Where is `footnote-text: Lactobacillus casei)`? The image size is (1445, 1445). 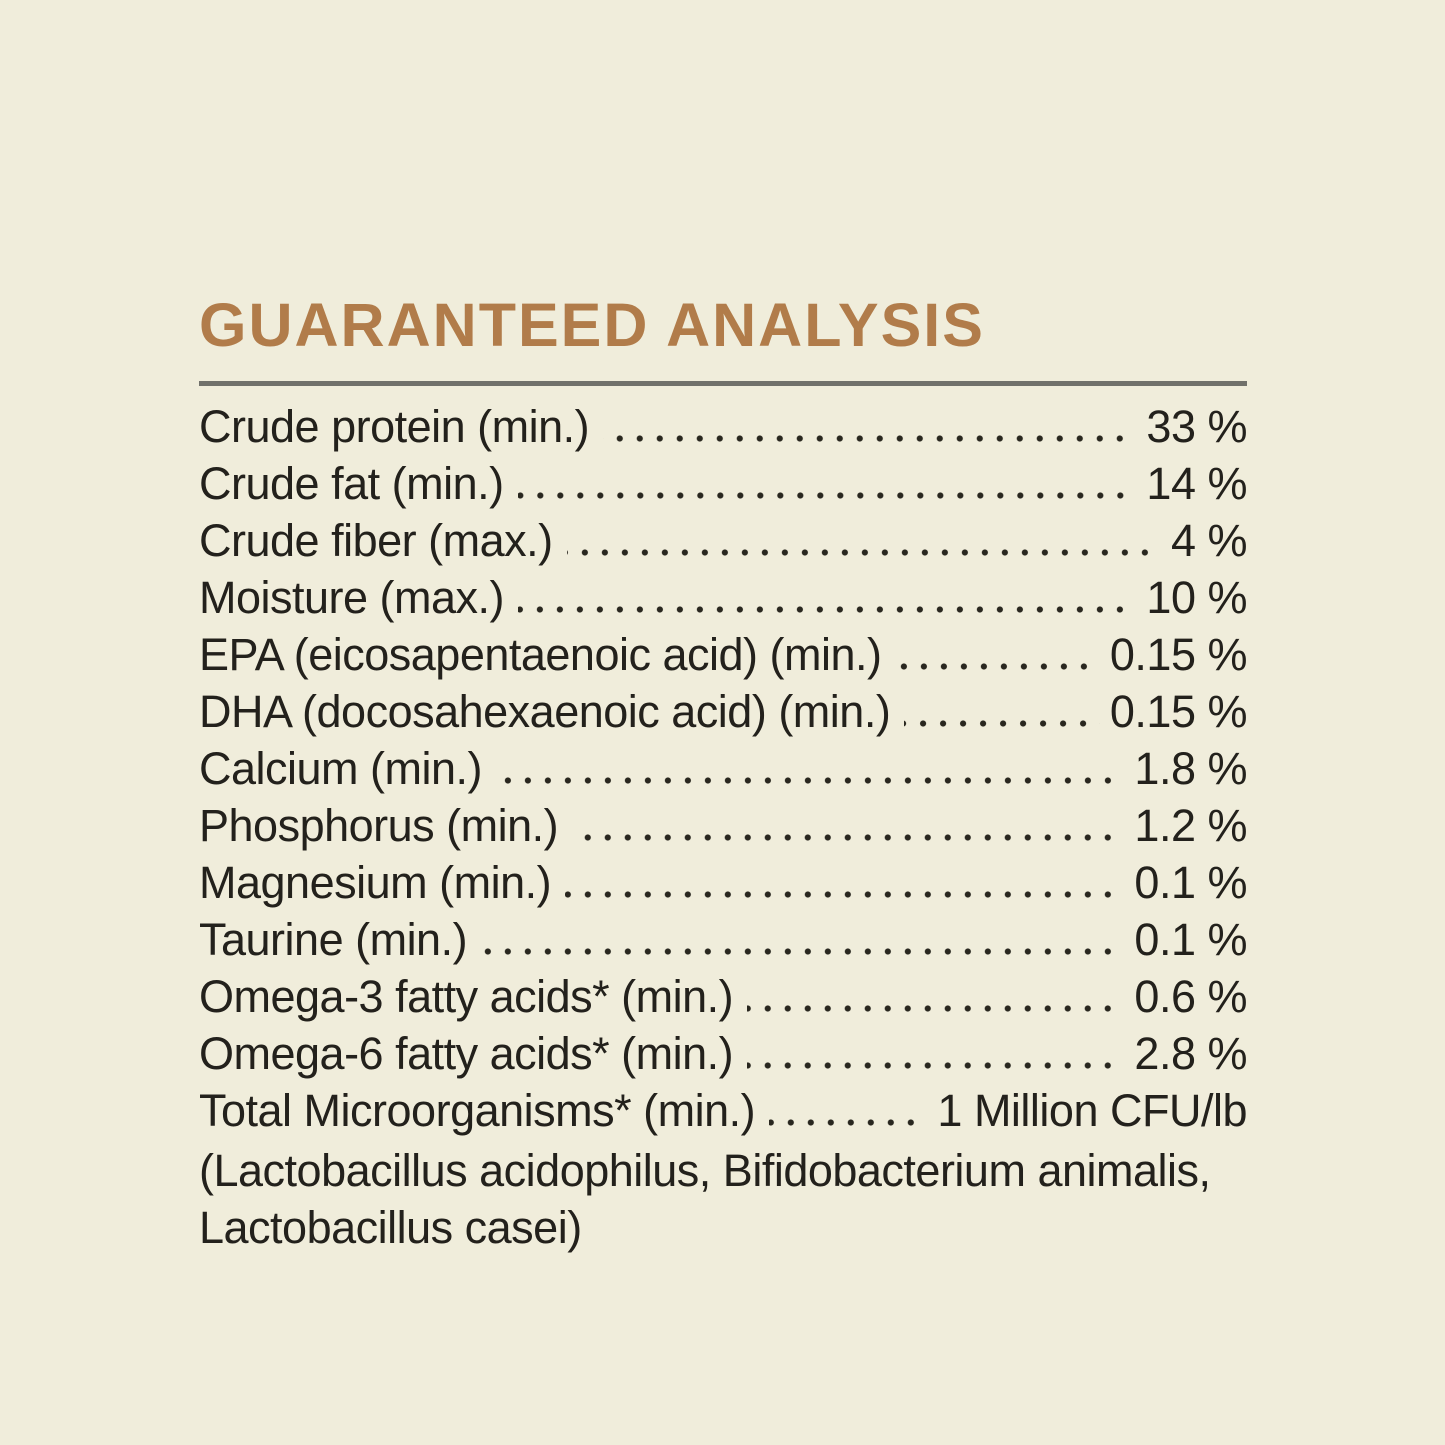 footnote-text: Lactobacillus casei) is located at coordinates (390, 1227).